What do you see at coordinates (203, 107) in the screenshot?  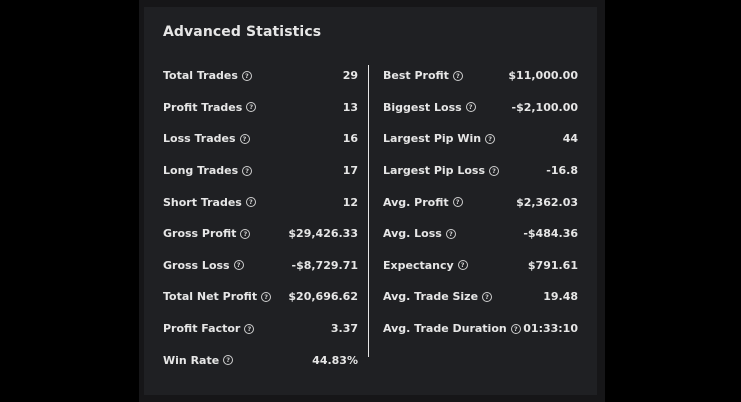 I see `stat-label: Profit Trades` at bounding box center [203, 107].